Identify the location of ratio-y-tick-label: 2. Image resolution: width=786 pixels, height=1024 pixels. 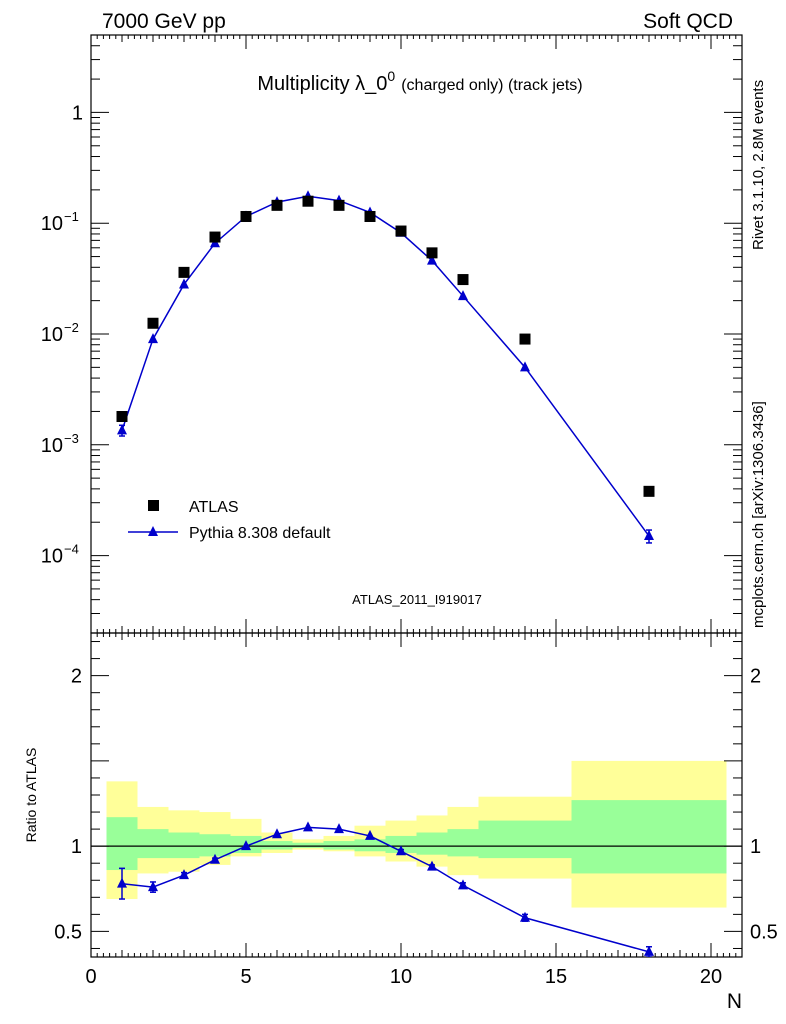
(76, 677).